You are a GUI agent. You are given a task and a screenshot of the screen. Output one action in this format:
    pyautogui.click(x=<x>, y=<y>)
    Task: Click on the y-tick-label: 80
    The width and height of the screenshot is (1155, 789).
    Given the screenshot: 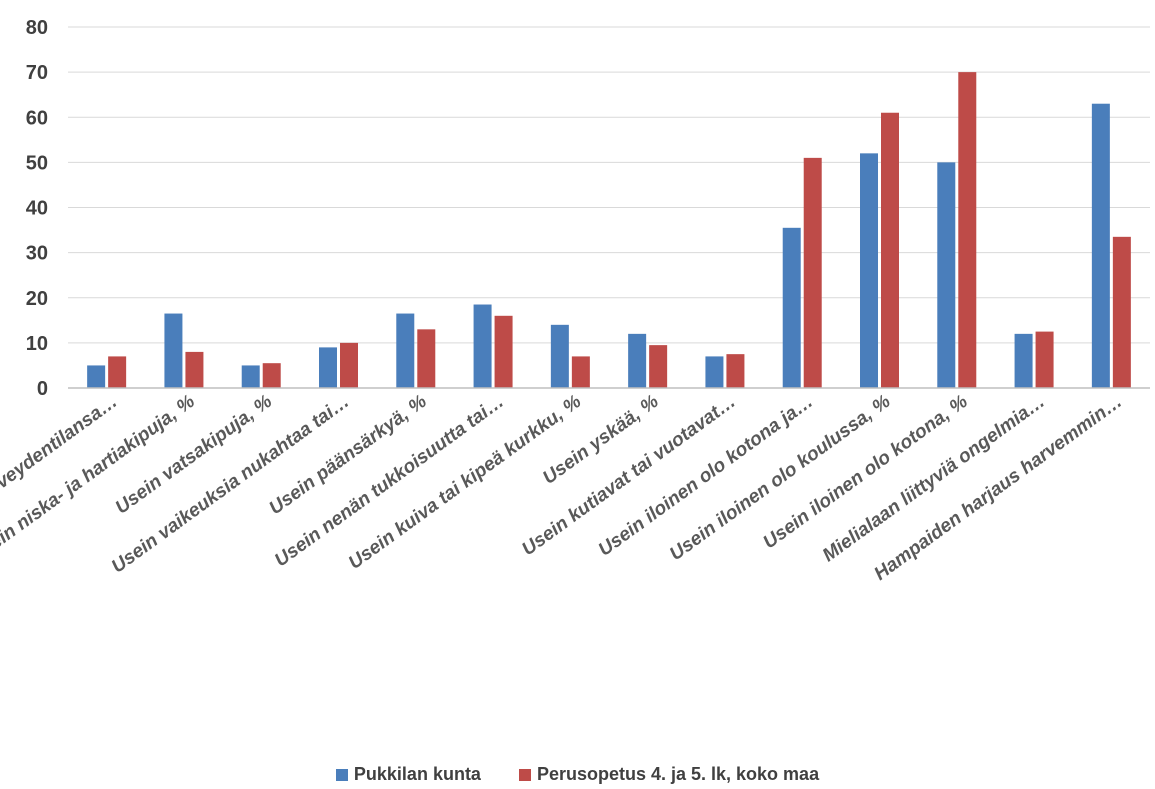 What is the action you would take?
    pyautogui.click(x=37, y=28)
    